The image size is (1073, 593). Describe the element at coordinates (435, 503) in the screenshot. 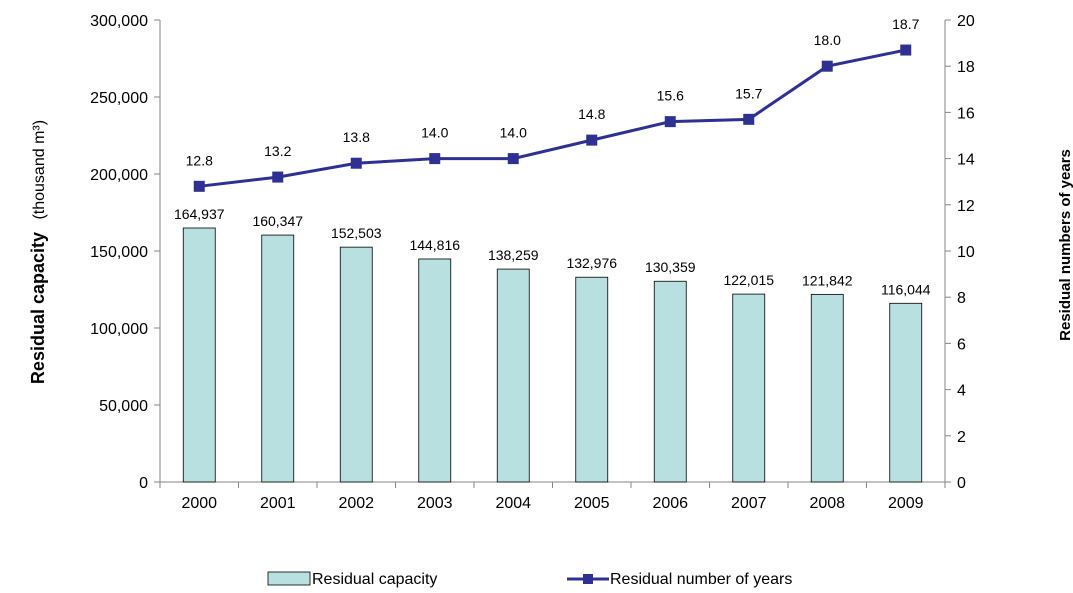

I see `x-tick-label: 2003` at that location.